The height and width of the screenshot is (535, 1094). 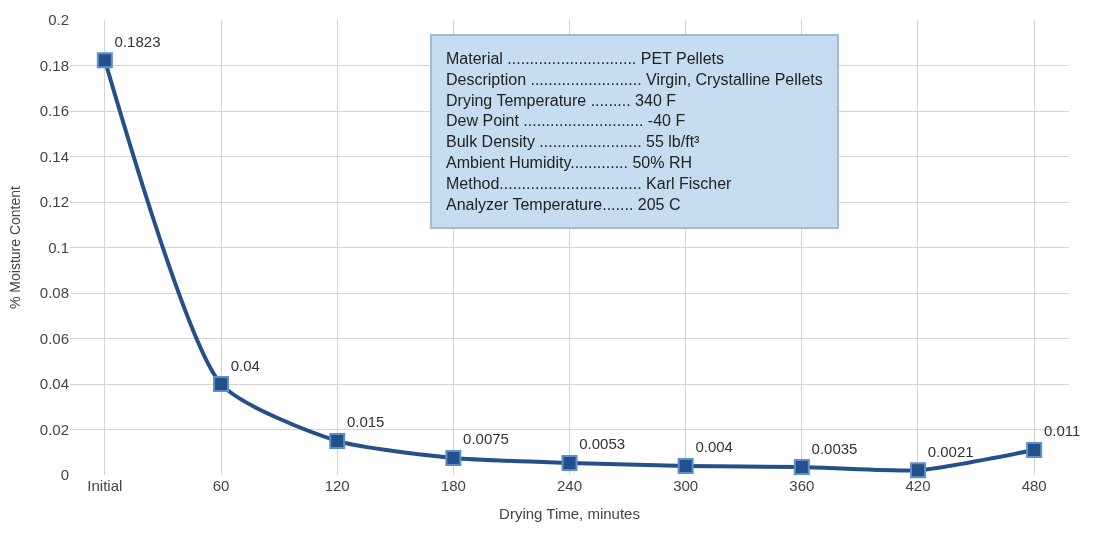 I want to click on x-tick-label: 480, so click(x=1034, y=485).